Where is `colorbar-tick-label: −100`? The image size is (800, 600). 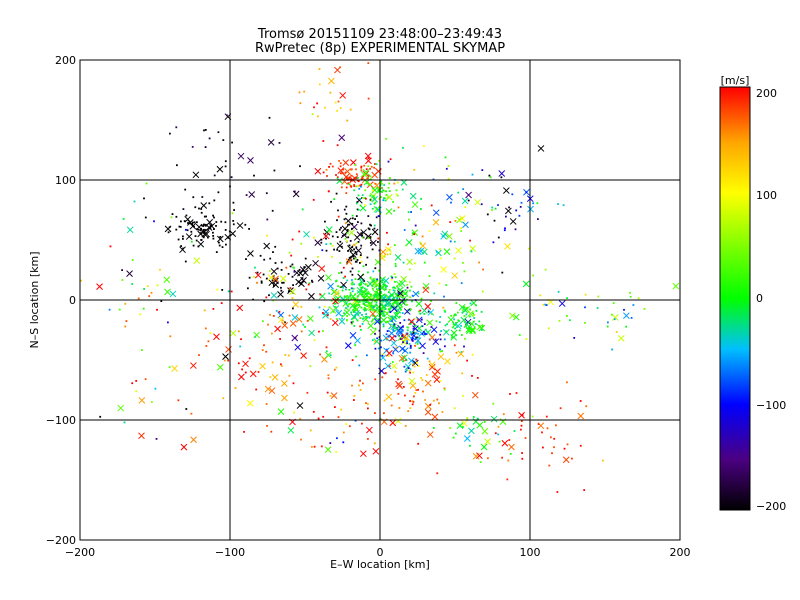
colorbar-tick-label: −100 is located at coordinates (771, 405).